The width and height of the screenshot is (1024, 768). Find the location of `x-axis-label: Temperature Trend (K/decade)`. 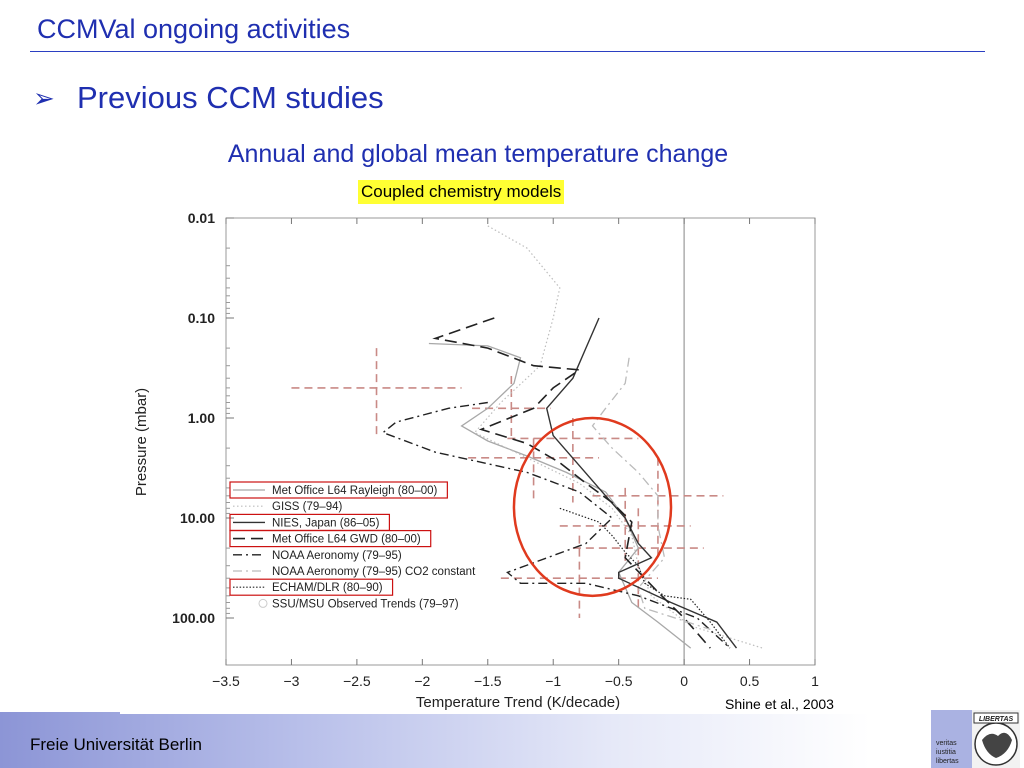

x-axis-label: Temperature Trend (K/decade) is located at coordinates (518, 702).